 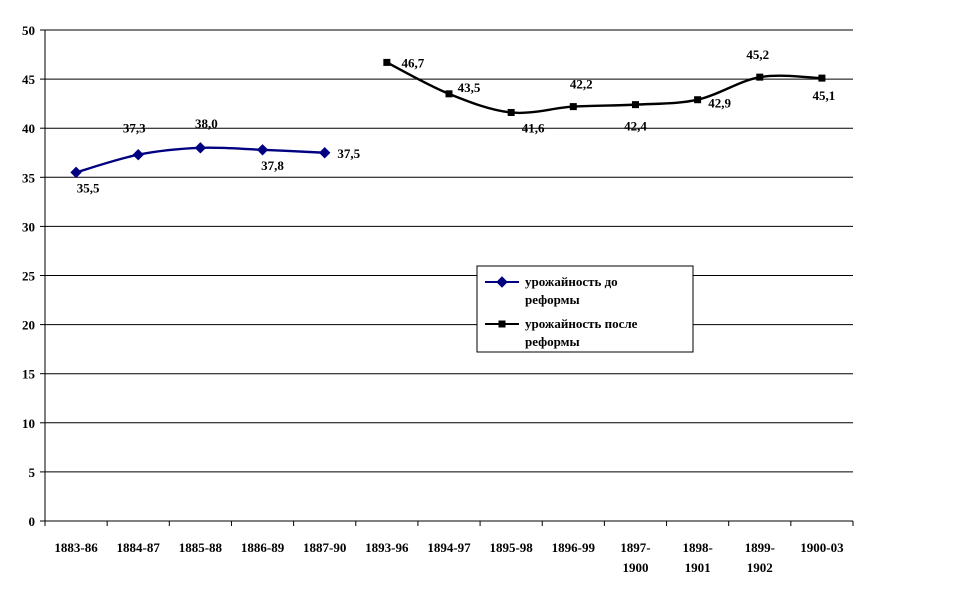 I want to click on y-tick-label: 15, so click(x=29, y=374).